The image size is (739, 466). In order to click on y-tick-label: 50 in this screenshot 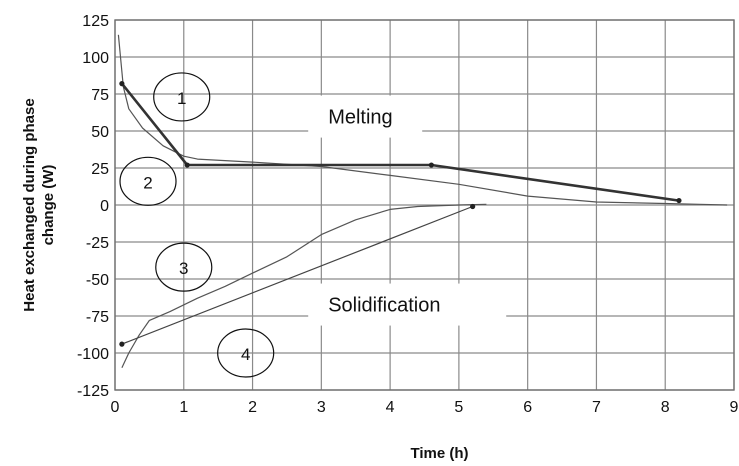, I will do `click(100, 132)`.